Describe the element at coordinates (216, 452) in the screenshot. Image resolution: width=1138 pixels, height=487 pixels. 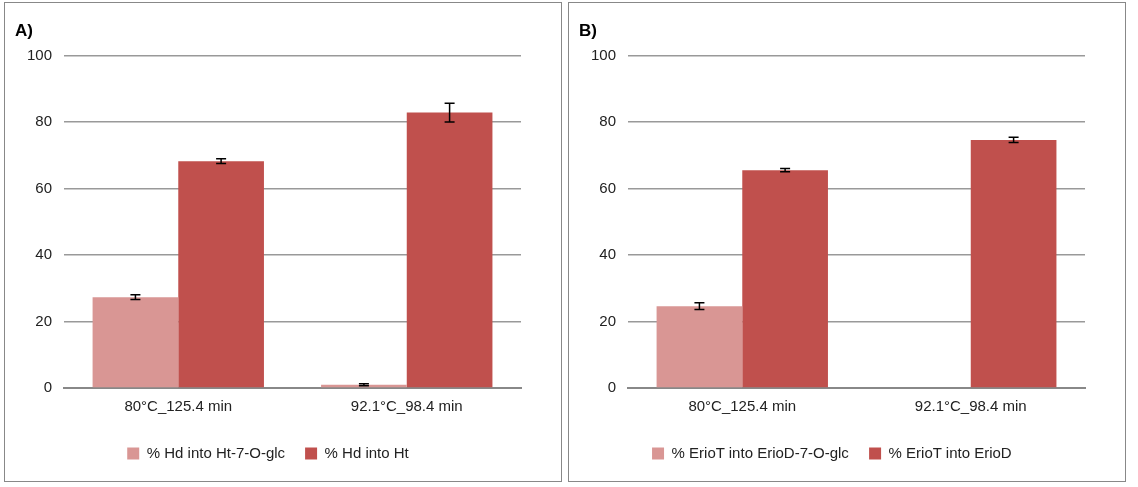
I see `legend-label: % Hd into Ht-7-O-glc` at that location.